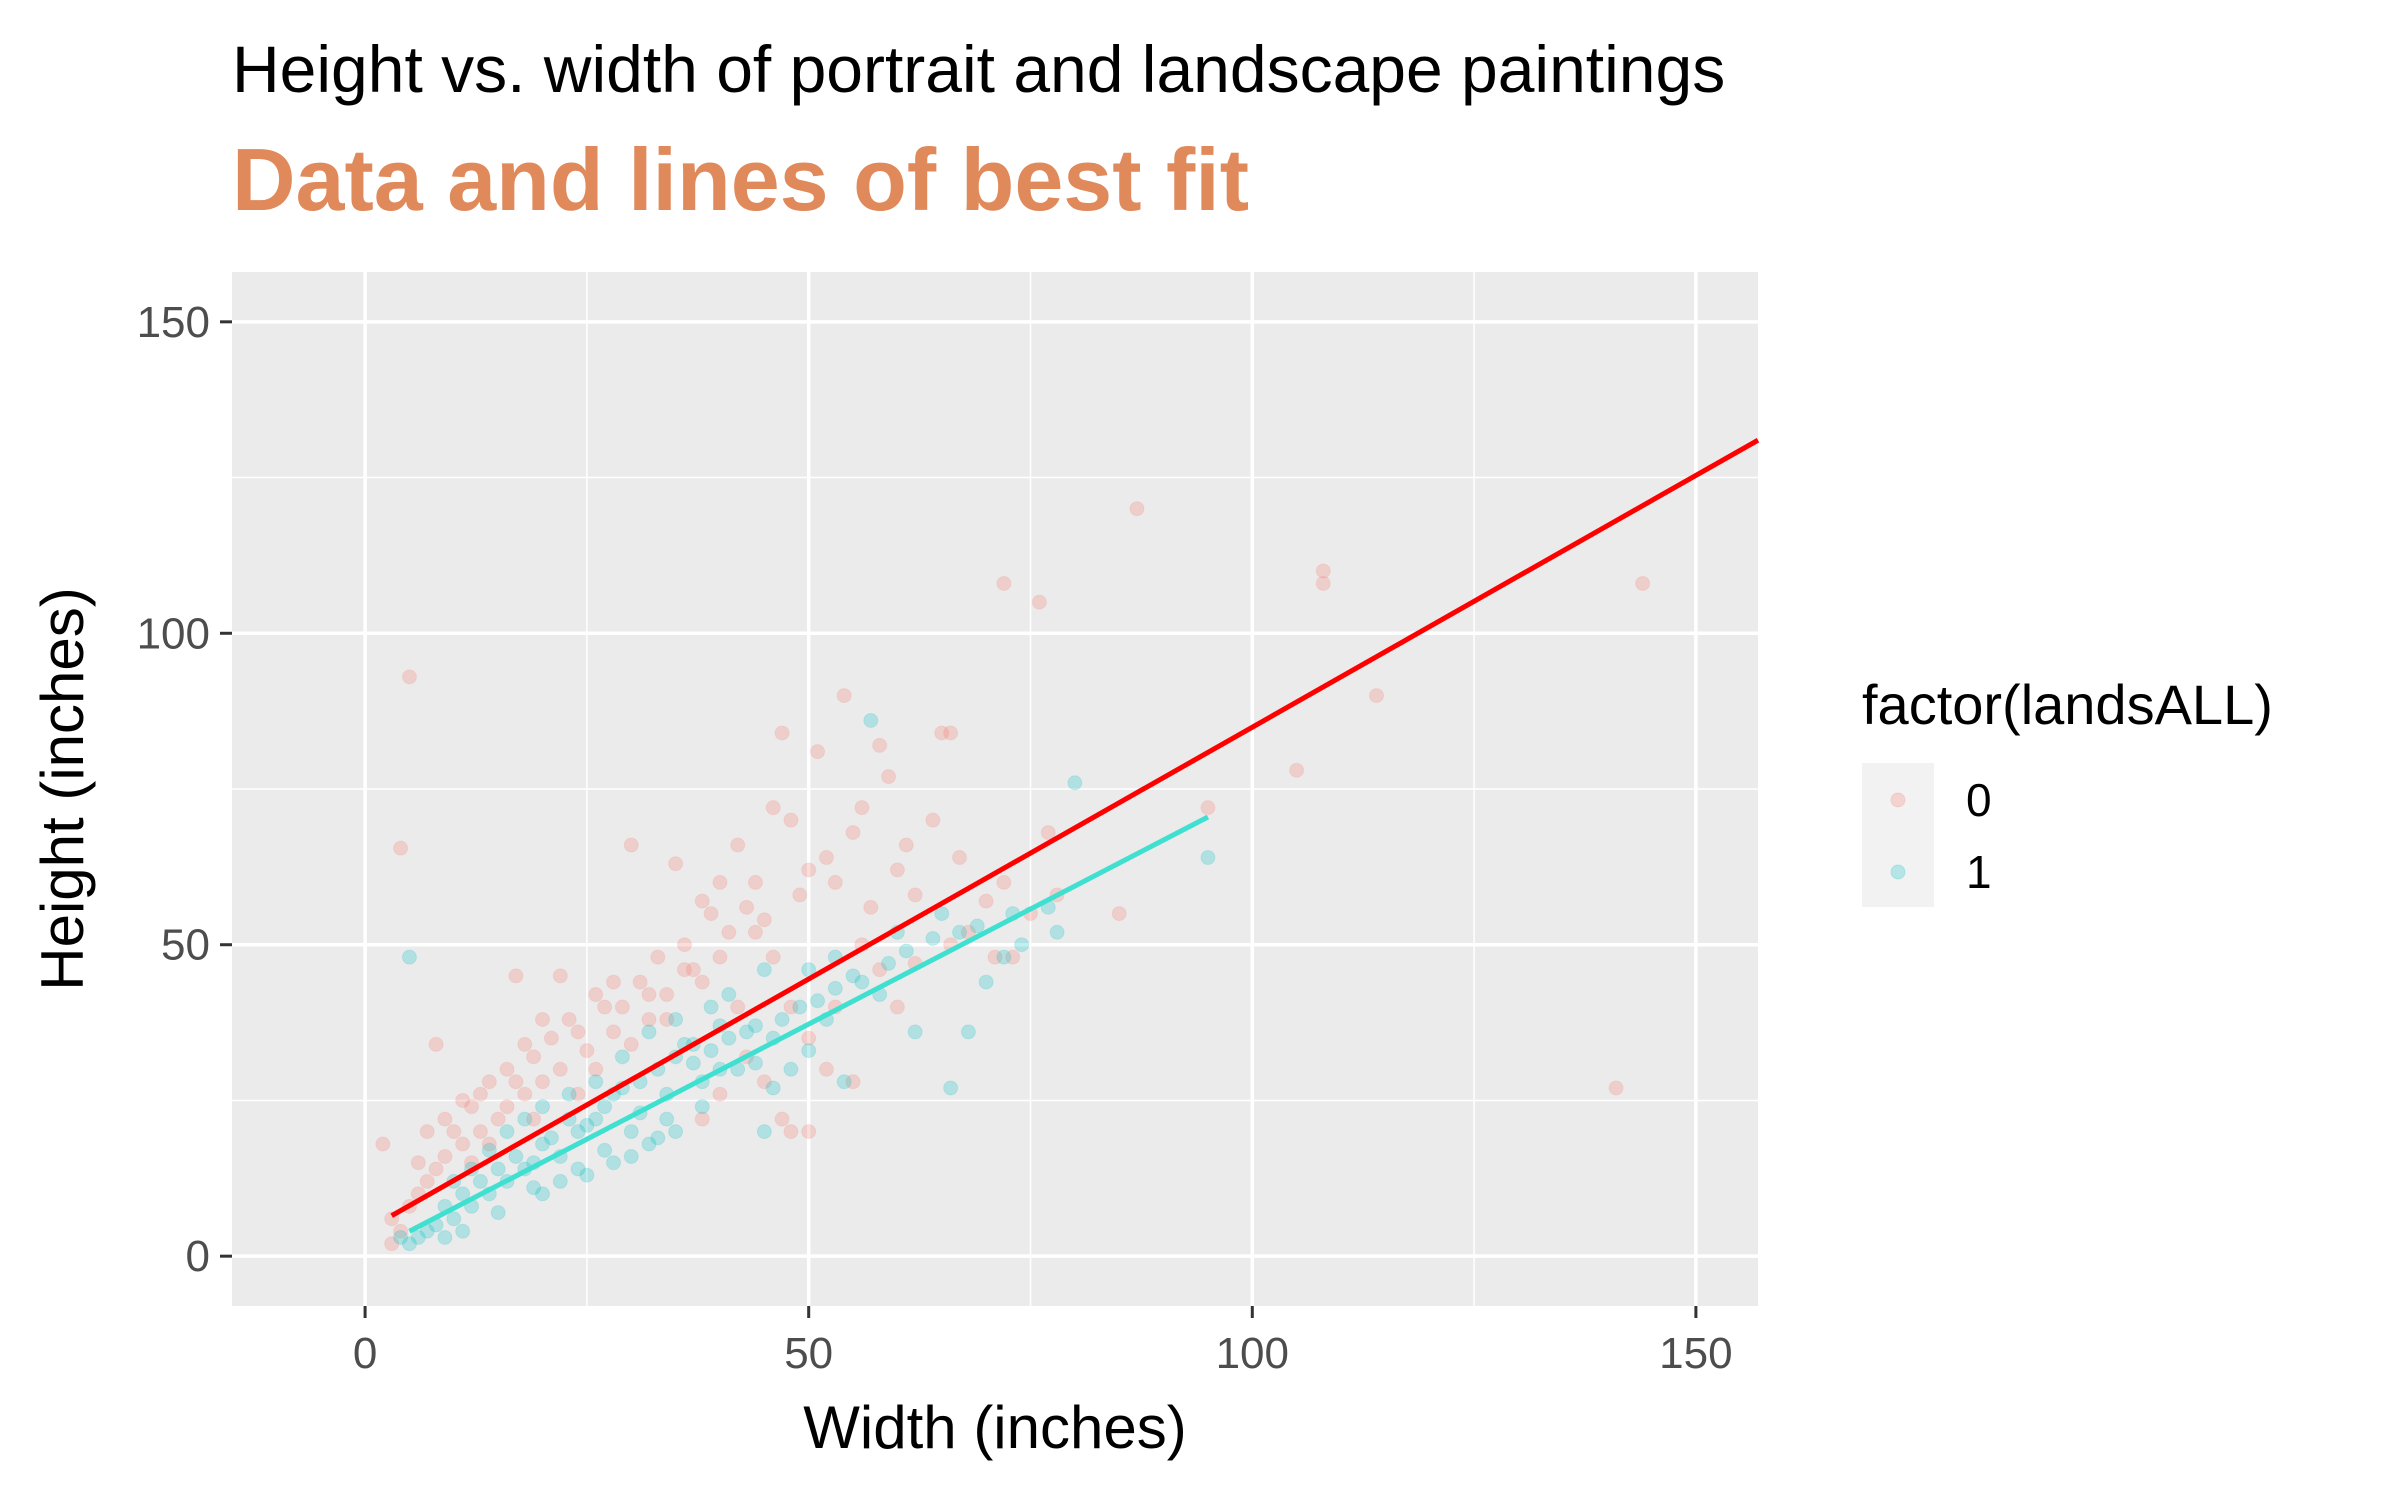  Describe the element at coordinates (1695, 1353) in the screenshot. I see `x-tick-label: 150` at that location.